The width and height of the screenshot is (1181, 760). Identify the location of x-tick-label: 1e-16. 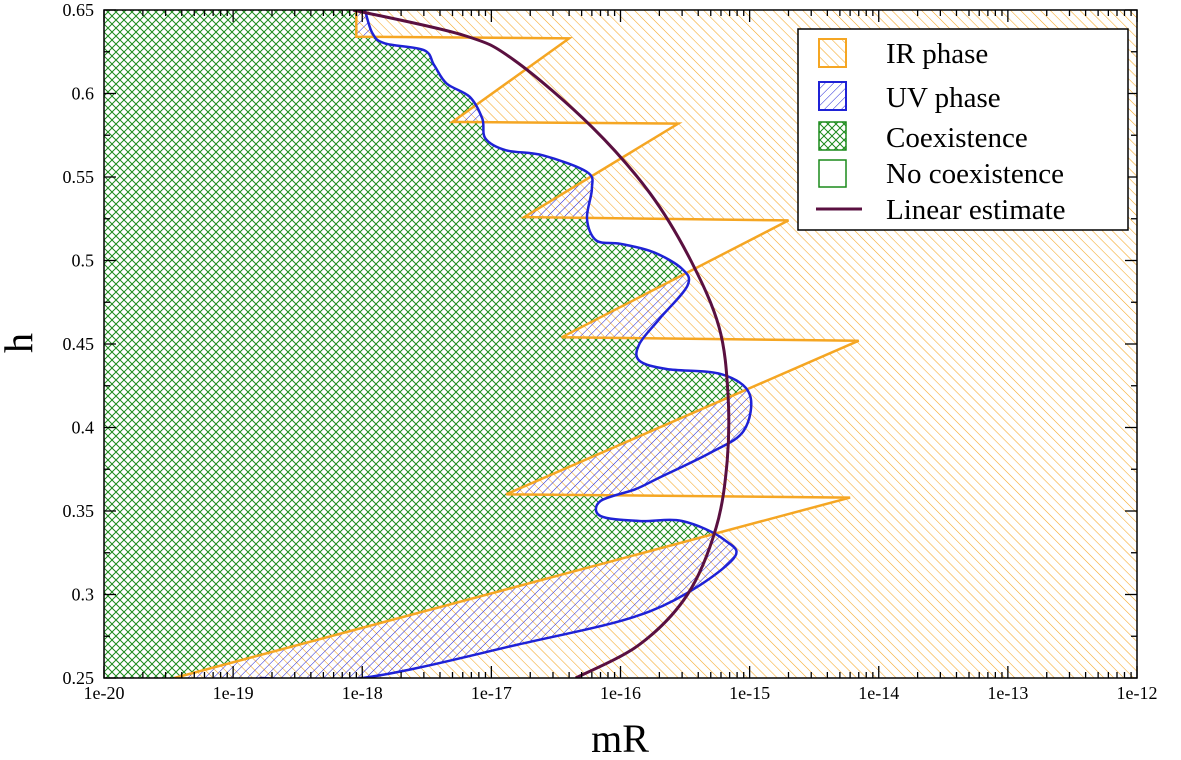
(620, 693).